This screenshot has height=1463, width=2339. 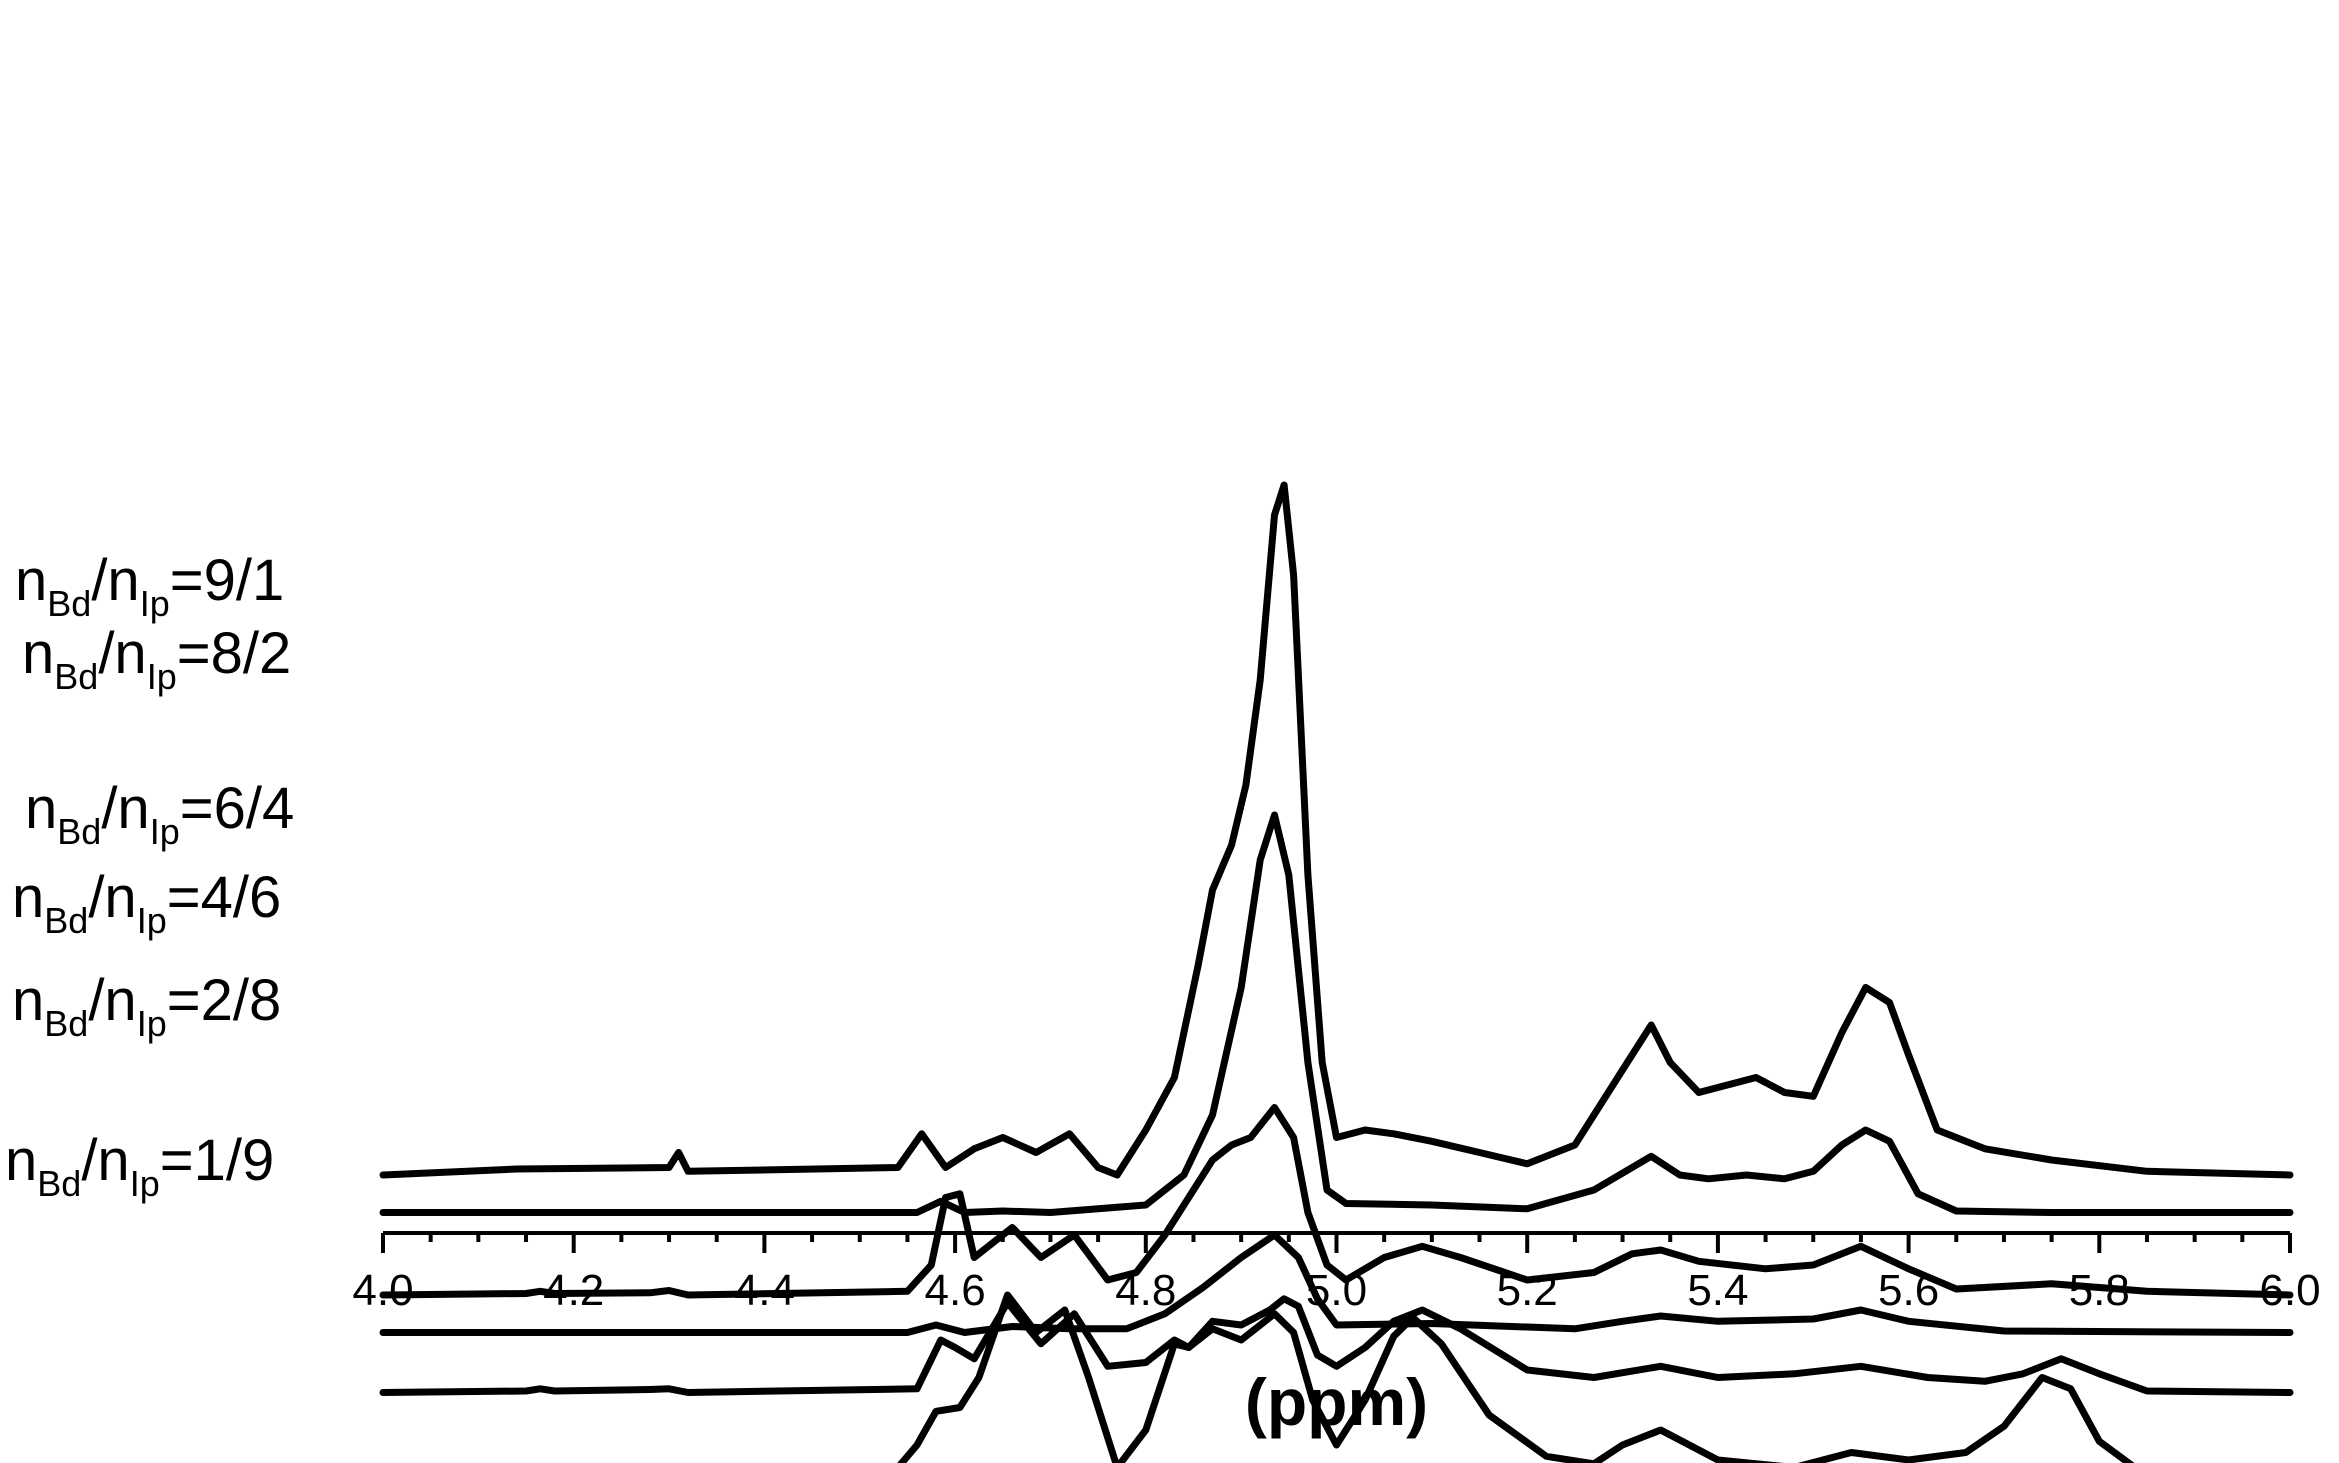 I want to click on x-tick-label: 4.6, so click(x=955, y=1290).